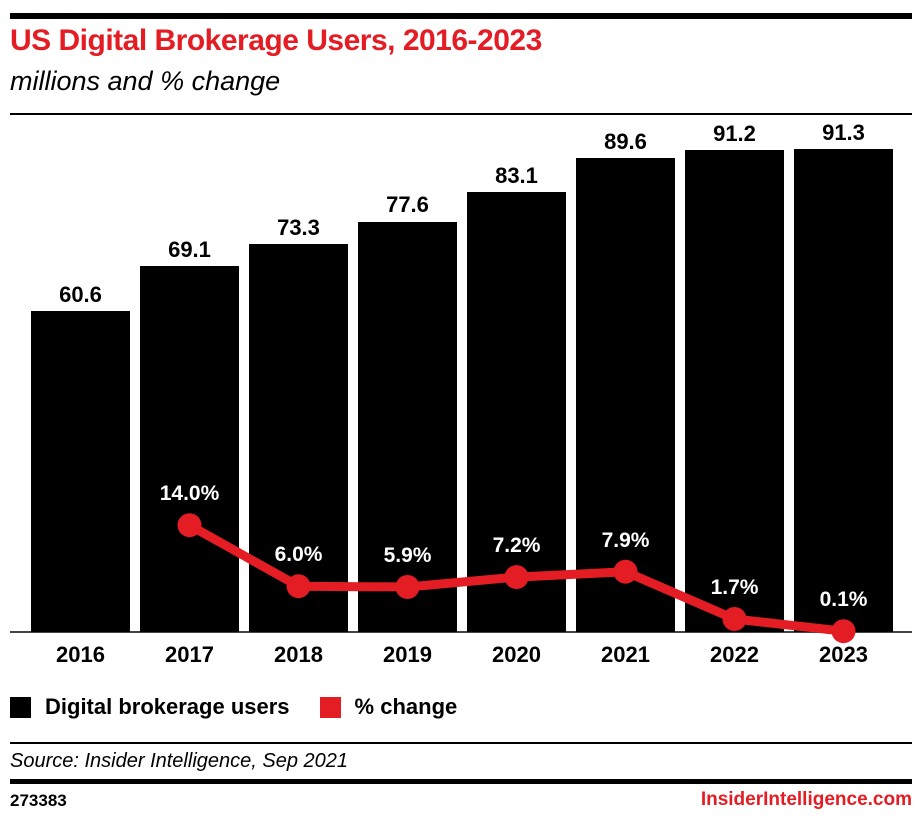 The width and height of the screenshot is (922, 822). Describe the element at coordinates (625, 141) in the screenshot. I see `bar-value-label-2021: 89.6` at that location.